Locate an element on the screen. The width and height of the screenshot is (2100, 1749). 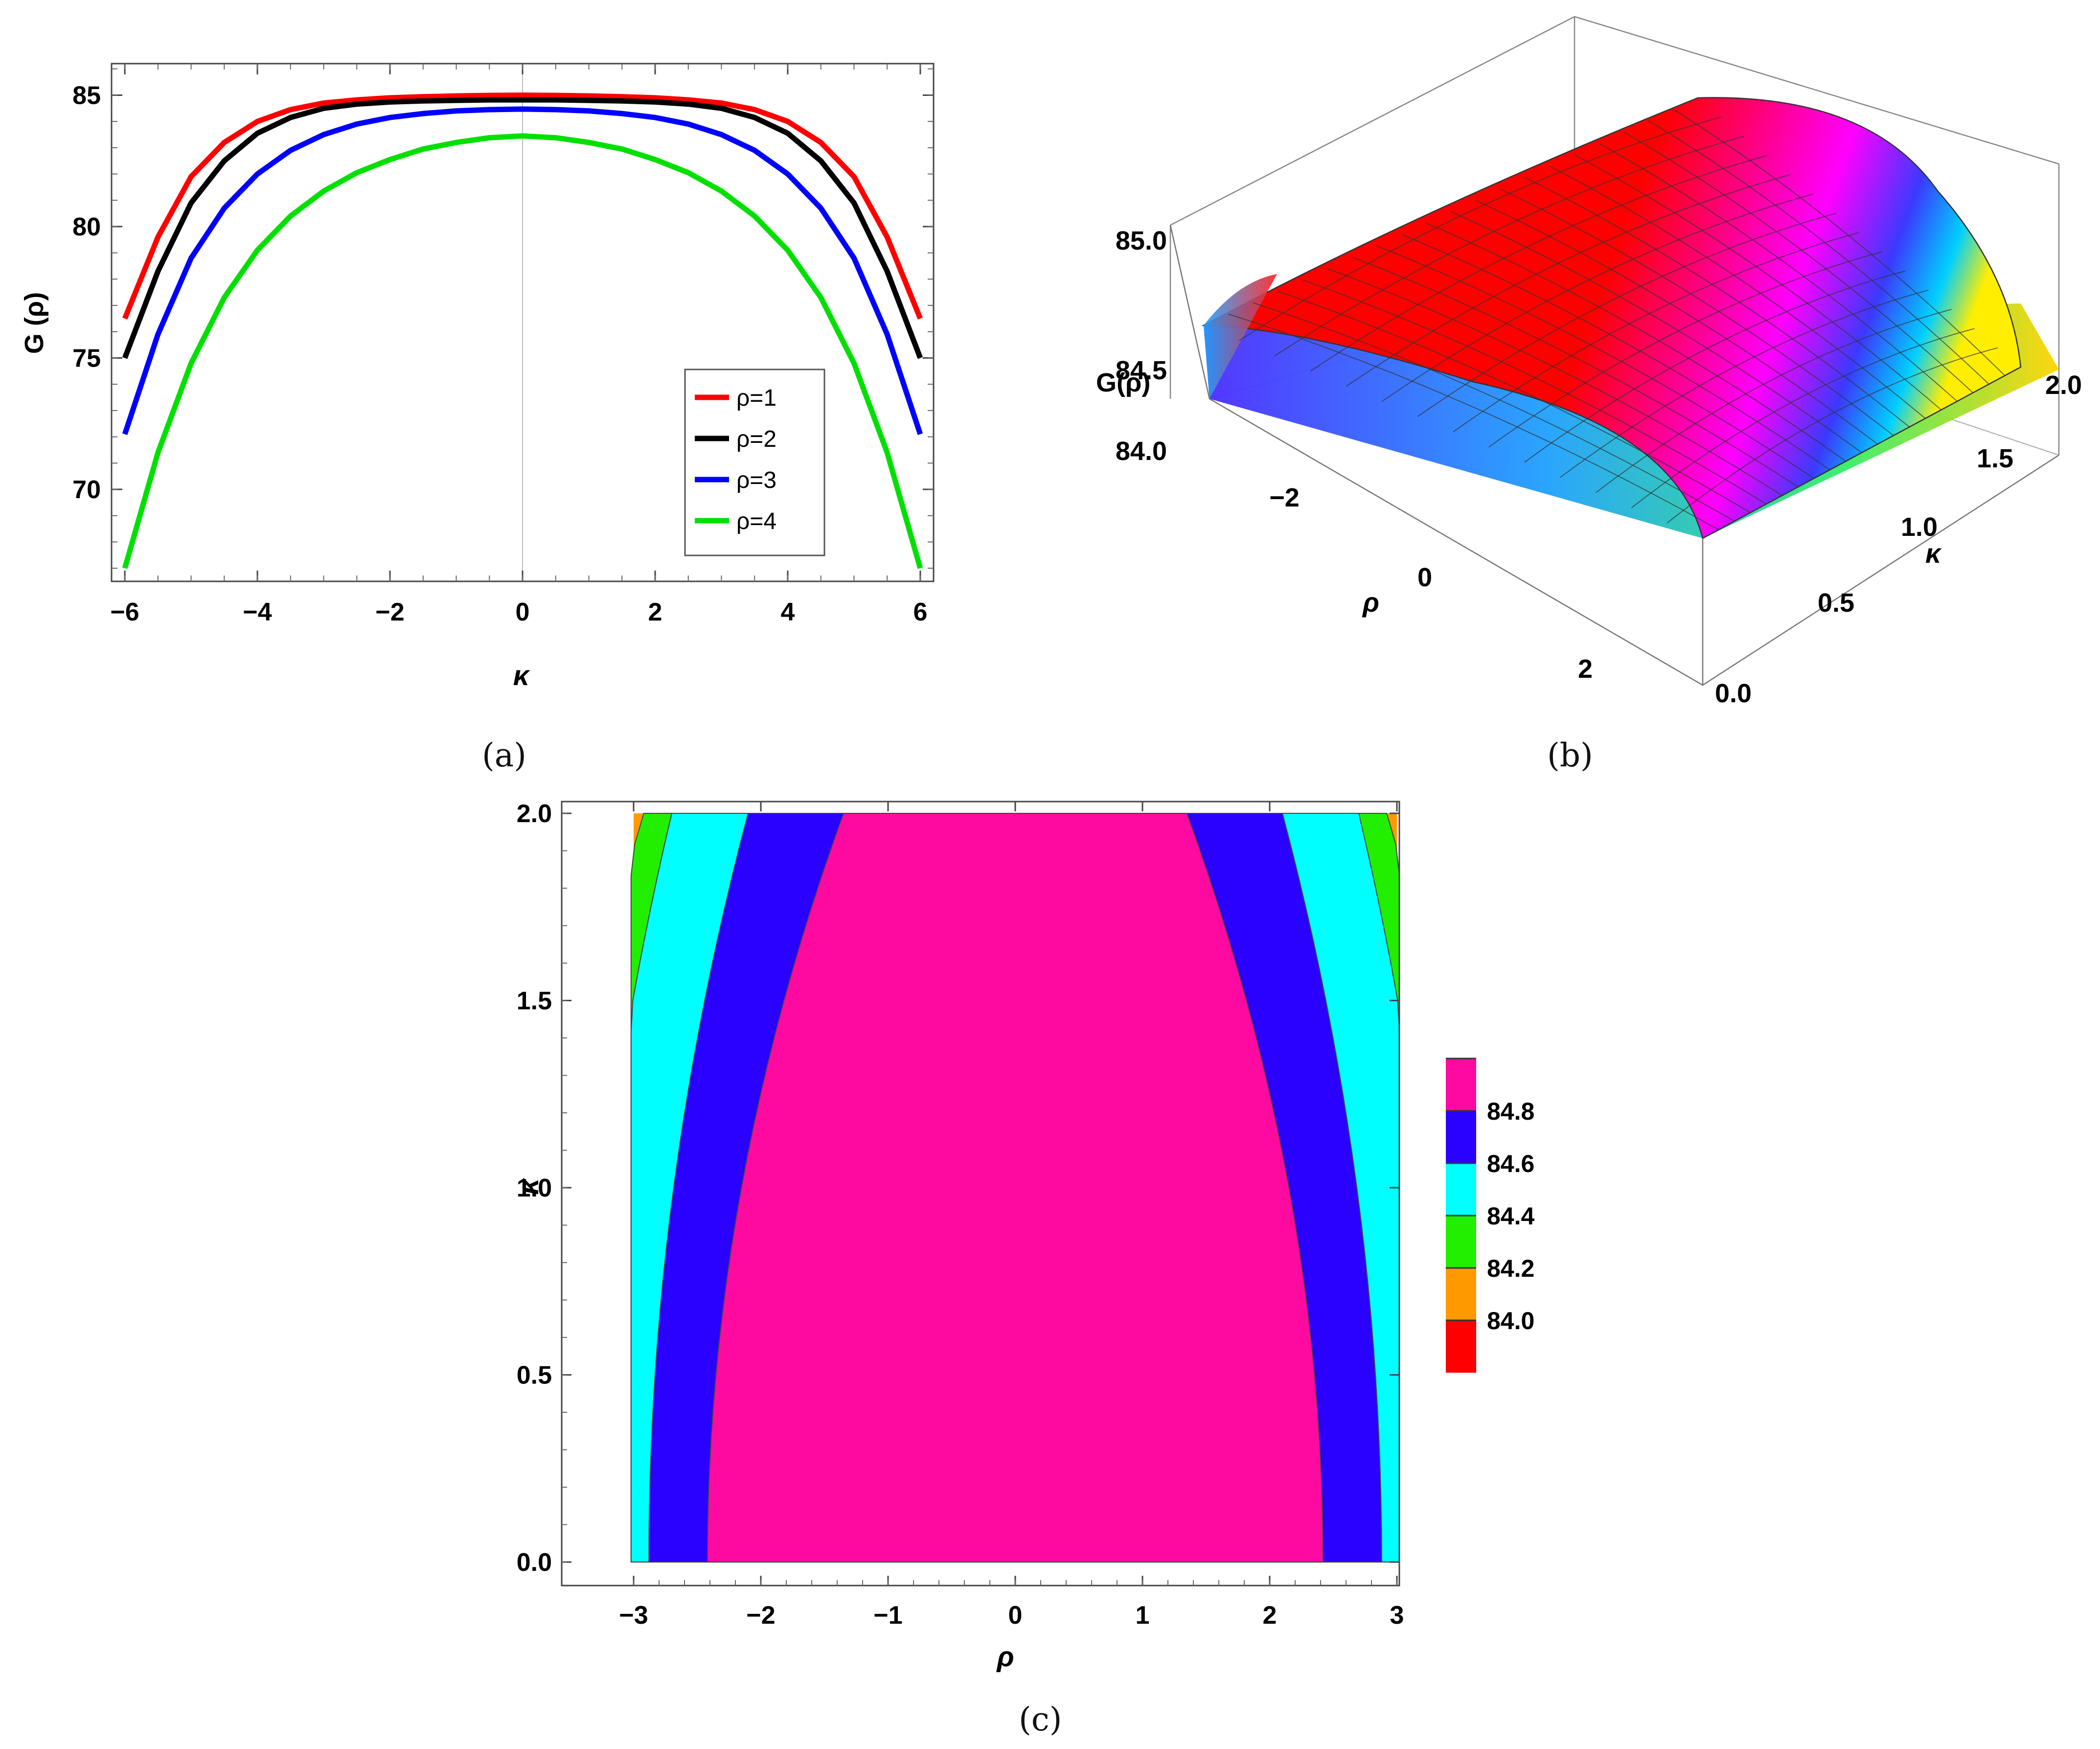
panel-c-colorbar-label: 84.4 is located at coordinates (1511, 1216).